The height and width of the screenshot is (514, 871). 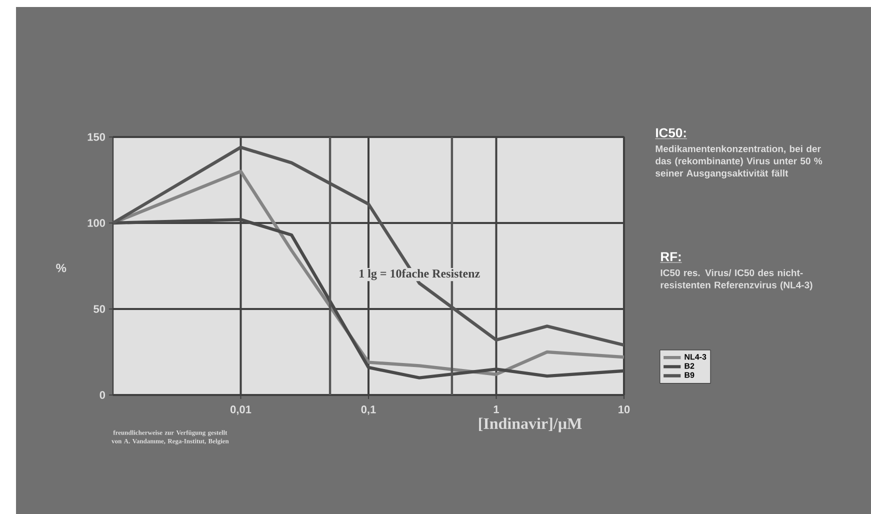 What do you see at coordinates (689, 366) in the screenshot?
I see `legend-label: B2` at bounding box center [689, 366].